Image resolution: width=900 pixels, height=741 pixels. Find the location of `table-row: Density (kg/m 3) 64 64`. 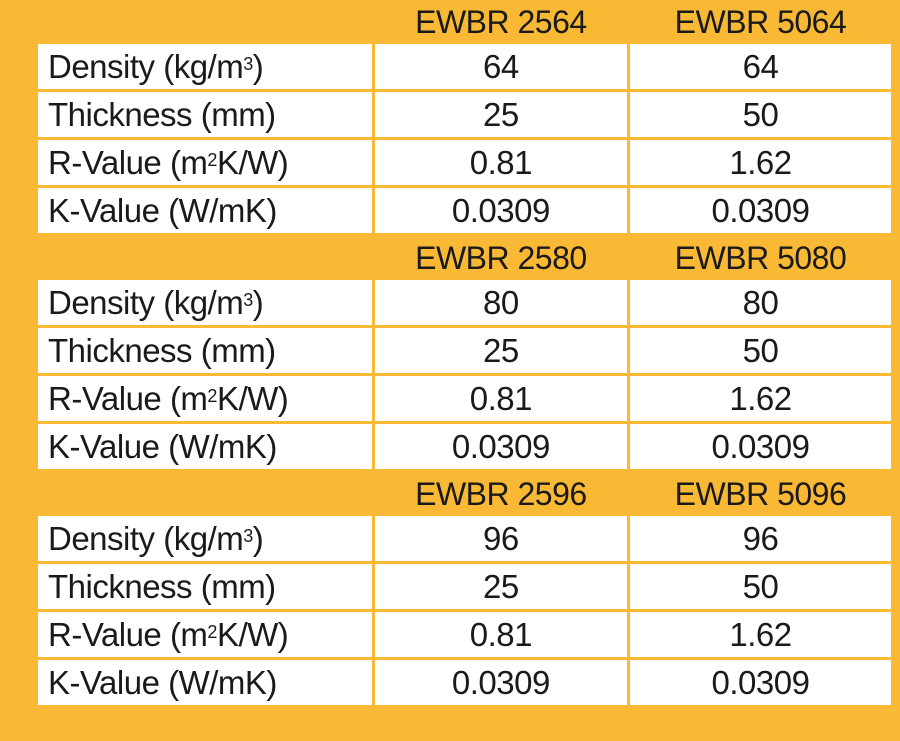

table-row: Density (kg/m 3) 64 64 is located at coordinates (464, 68).